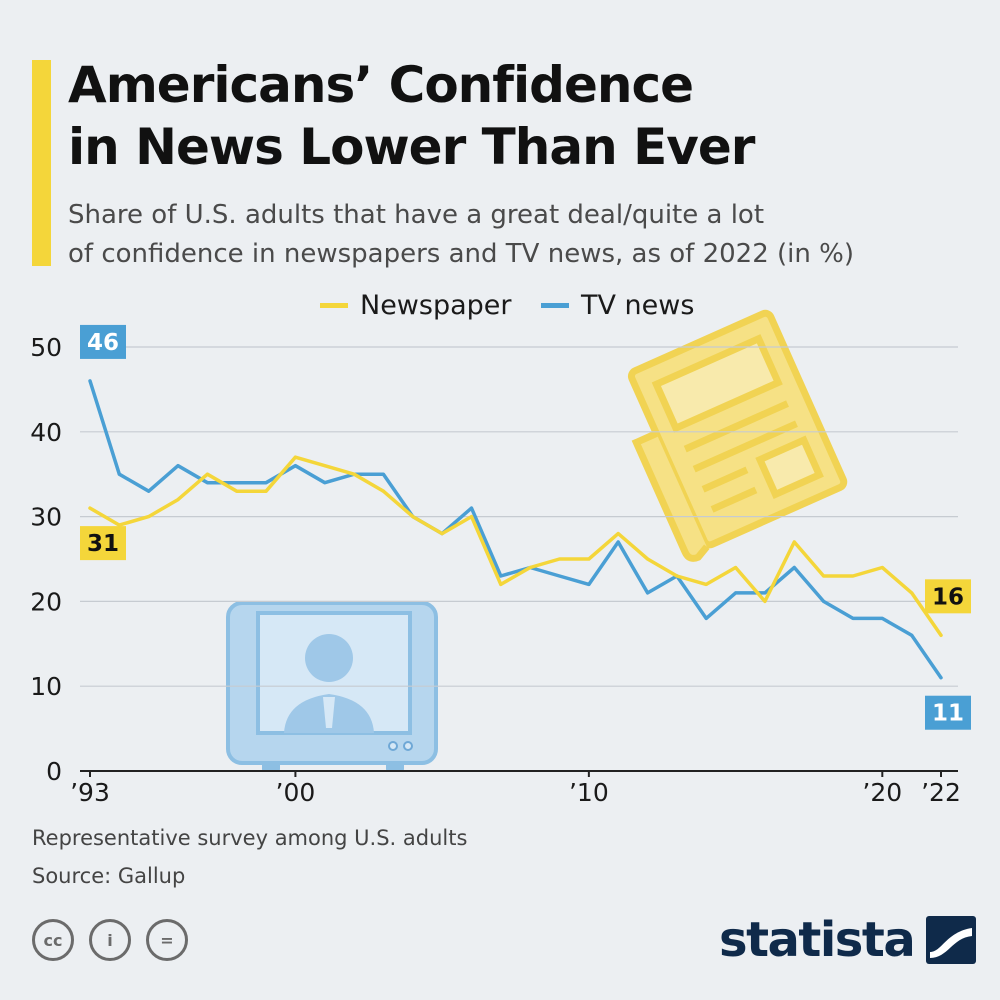  I want to click on brand-name: statista, so click(817, 940).